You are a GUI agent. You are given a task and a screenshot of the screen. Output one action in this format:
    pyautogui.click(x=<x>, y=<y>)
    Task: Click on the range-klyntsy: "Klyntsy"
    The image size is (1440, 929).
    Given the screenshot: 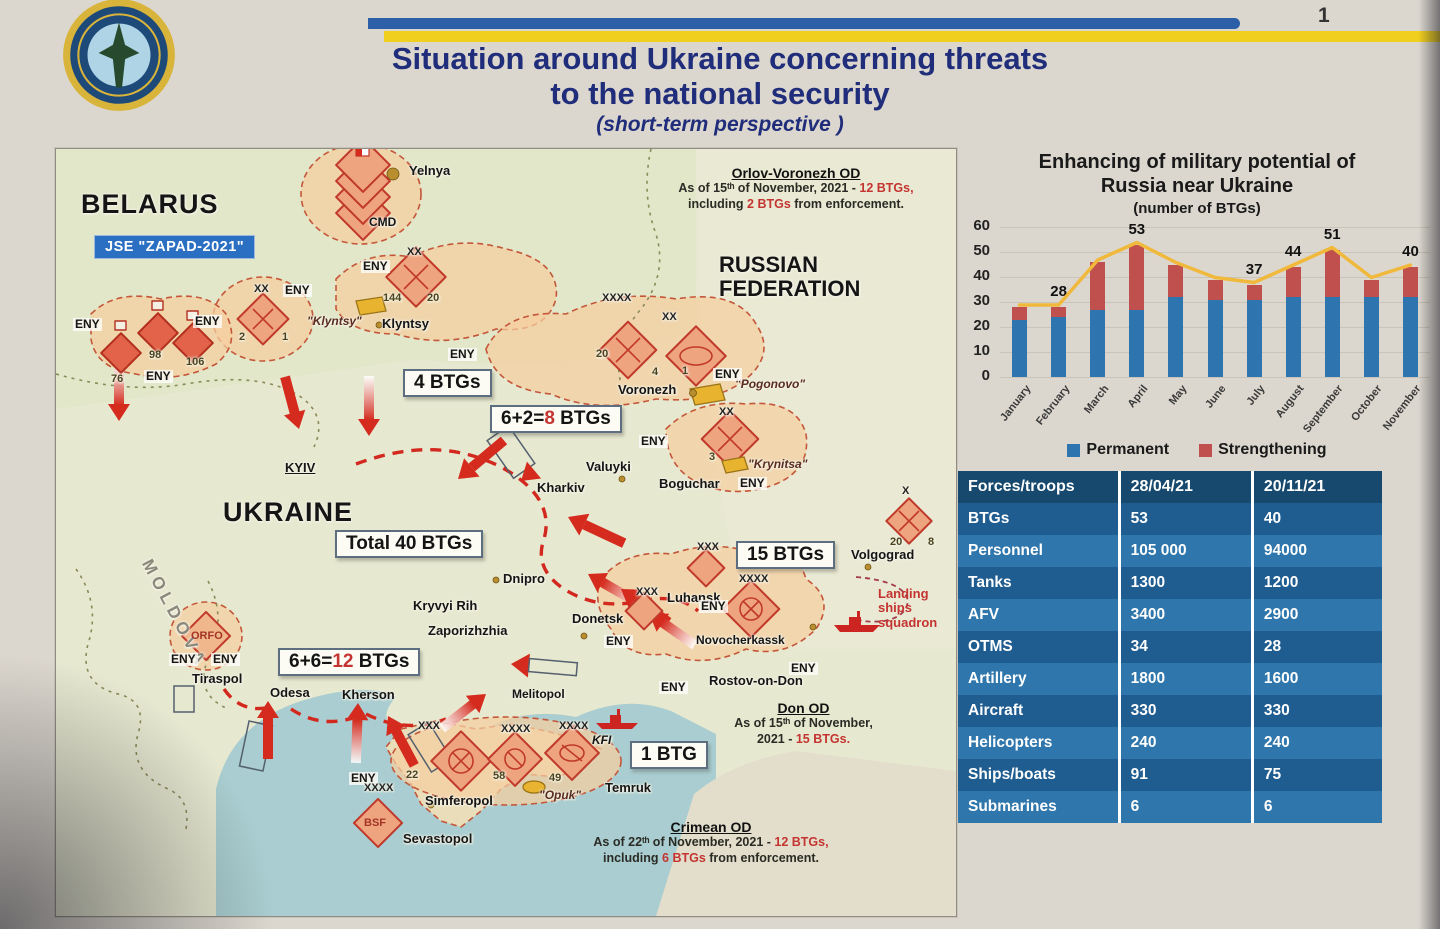 What is the action you would take?
    pyautogui.click(x=334, y=321)
    